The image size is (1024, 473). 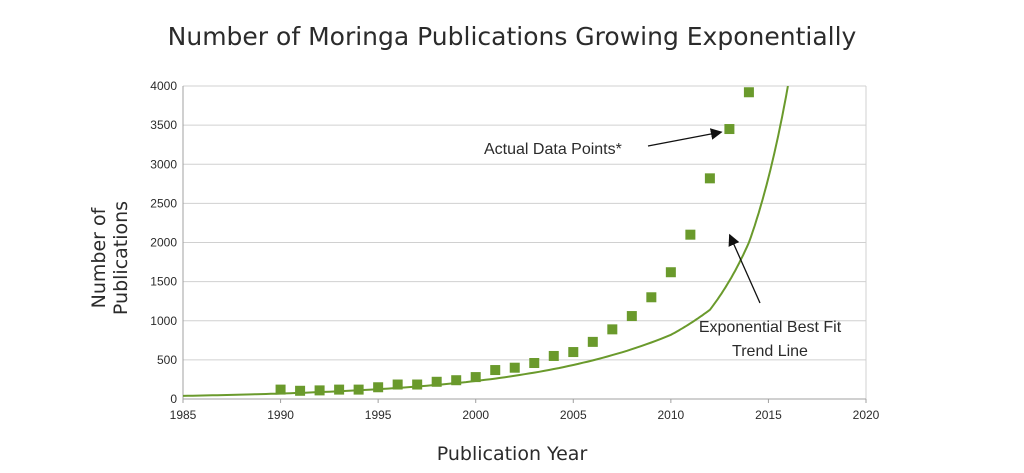 I want to click on y-tick-label: 4000, so click(x=163, y=86).